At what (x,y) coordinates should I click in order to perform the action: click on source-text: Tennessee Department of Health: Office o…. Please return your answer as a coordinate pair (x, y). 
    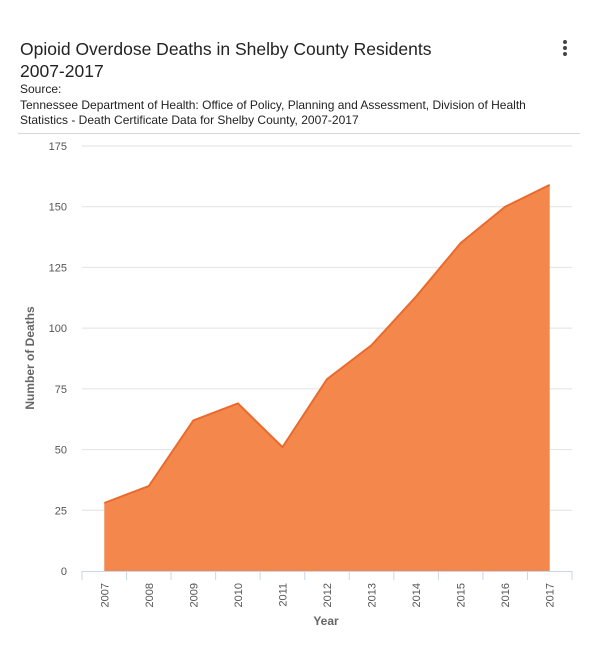
    Looking at the image, I should click on (273, 112).